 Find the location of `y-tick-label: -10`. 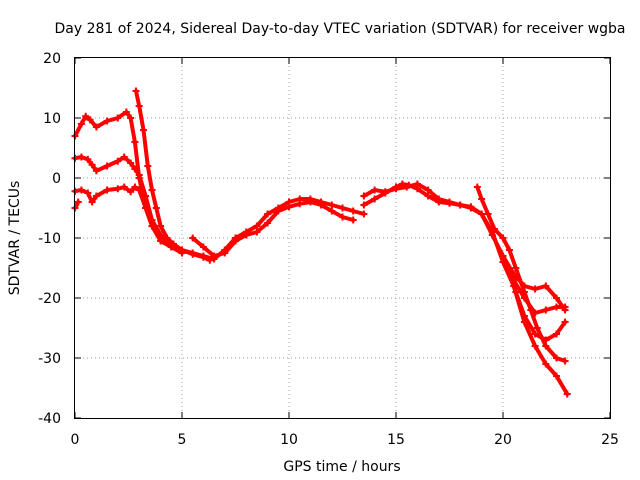

y-tick-label: -10 is located at coordinates (49, 239).